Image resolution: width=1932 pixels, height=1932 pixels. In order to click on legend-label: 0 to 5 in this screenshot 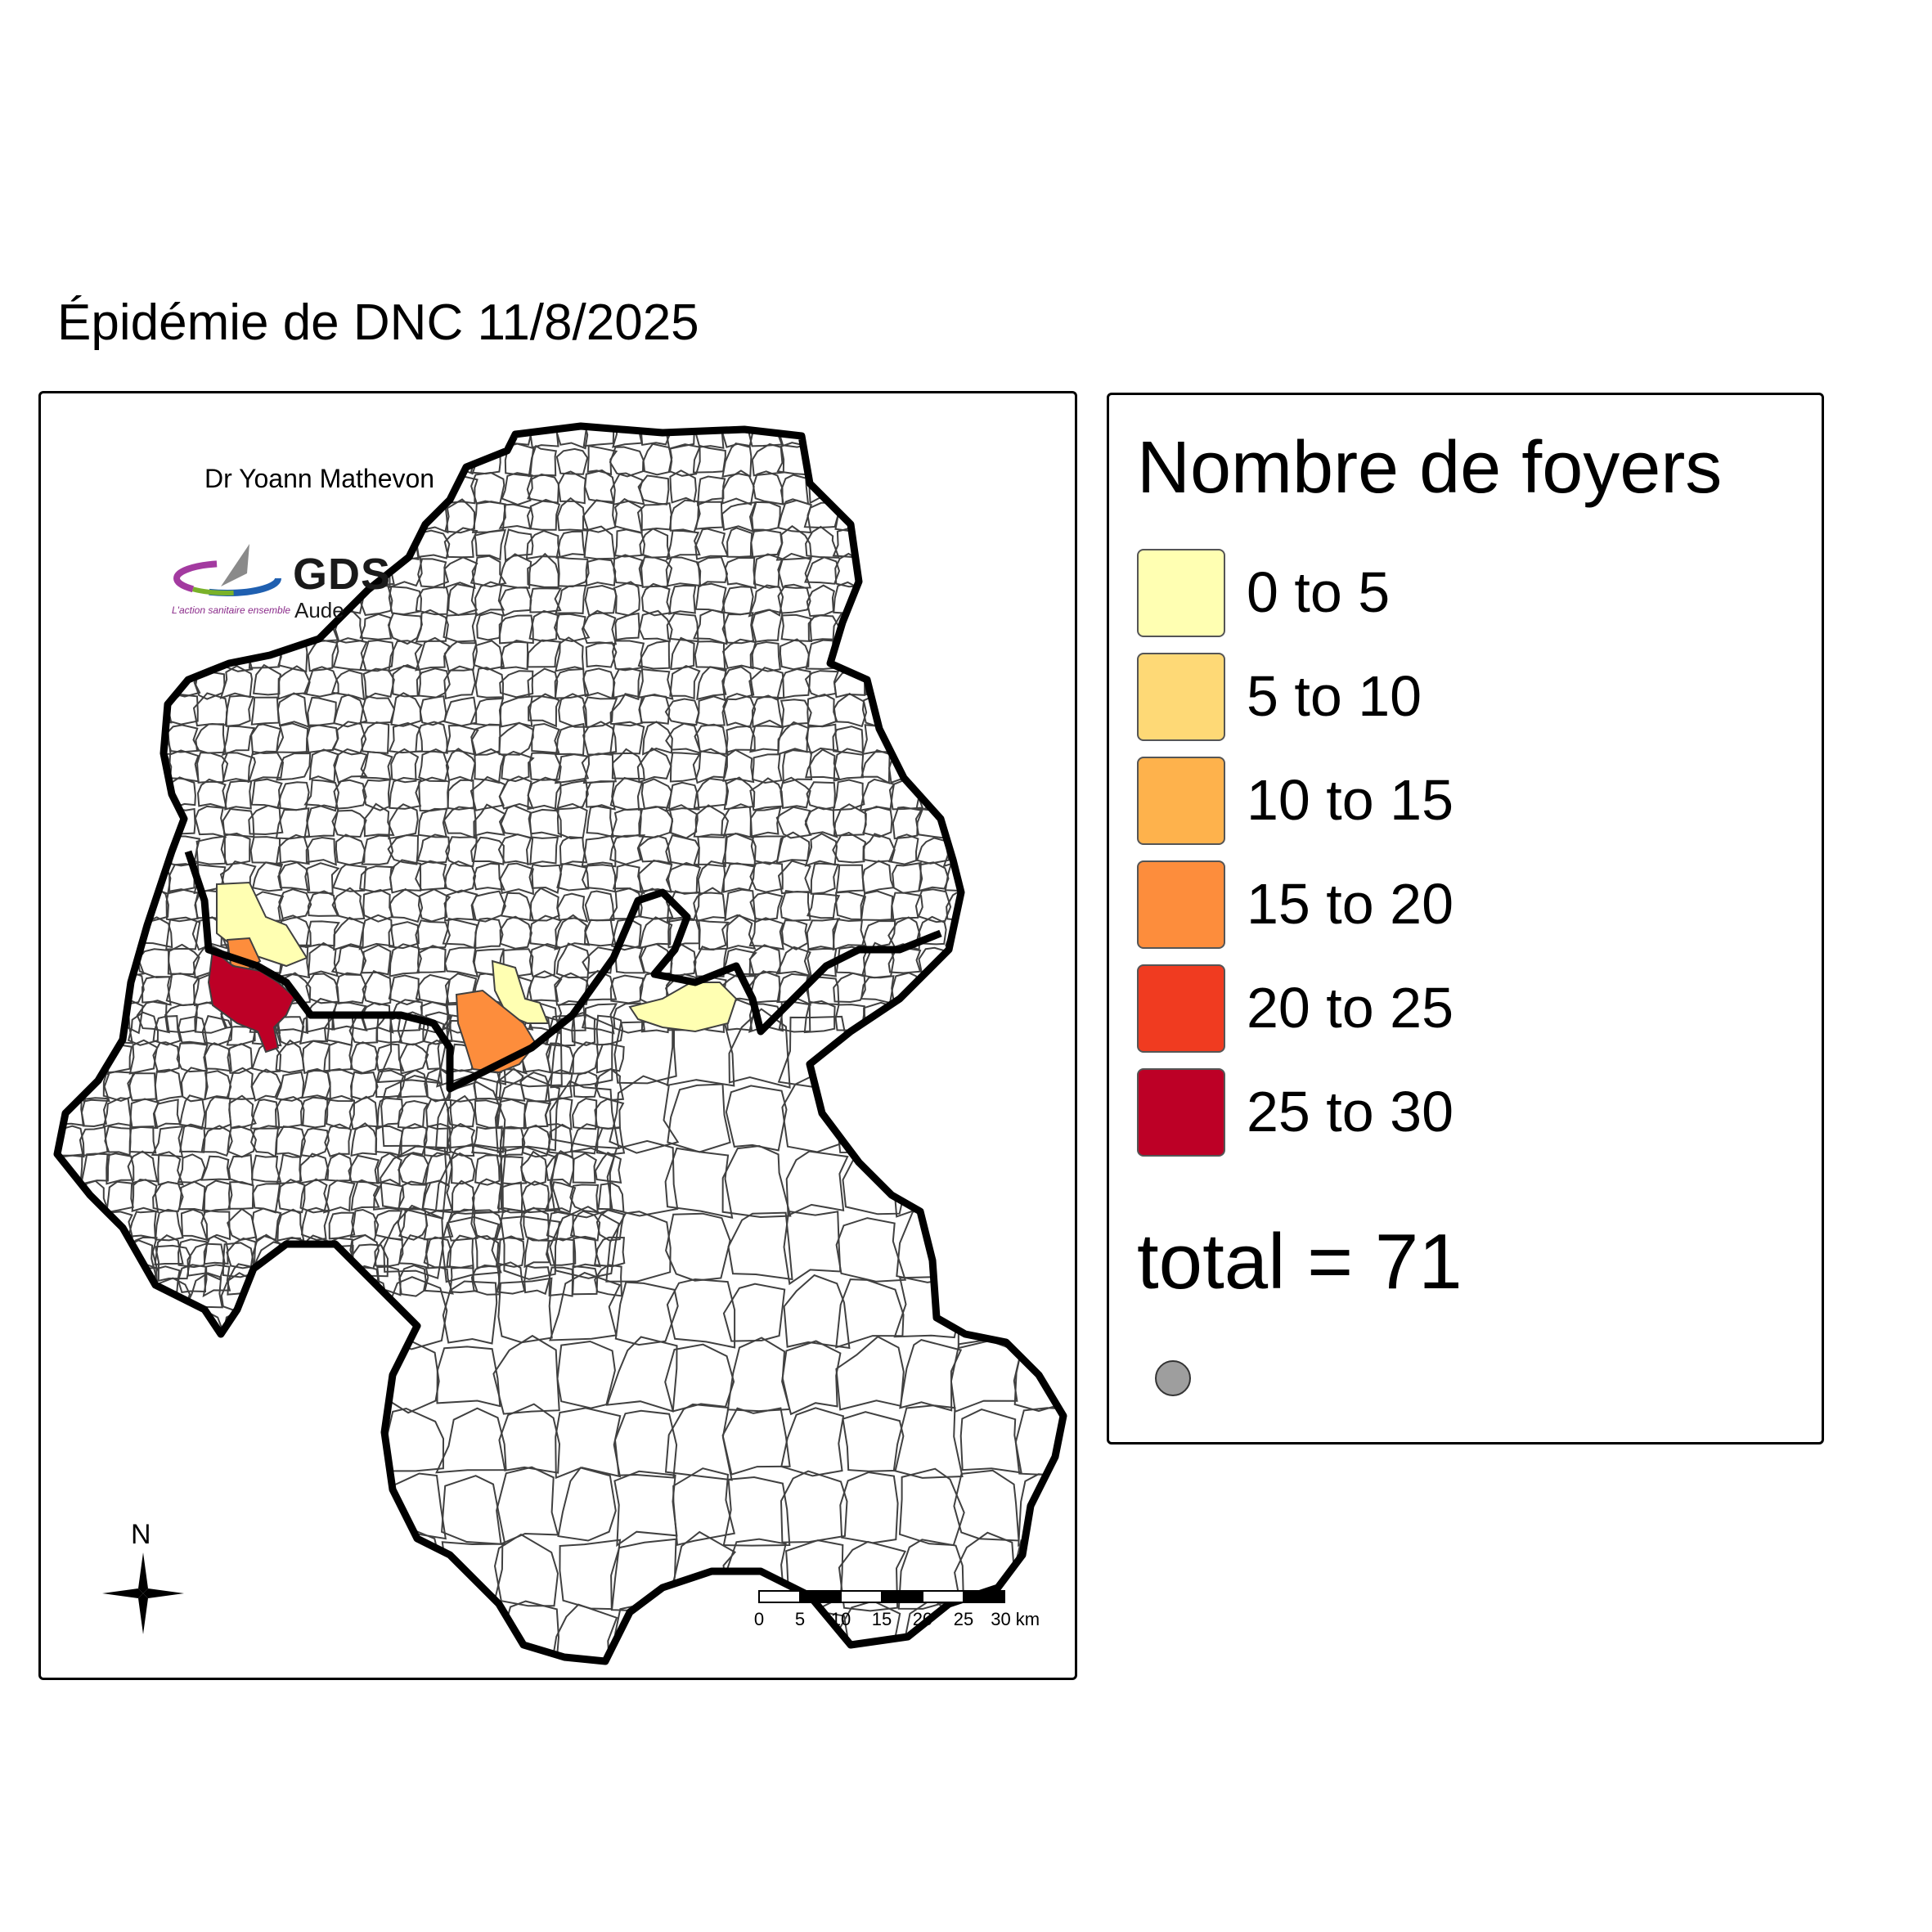, I will do `click(1319, 592)`.